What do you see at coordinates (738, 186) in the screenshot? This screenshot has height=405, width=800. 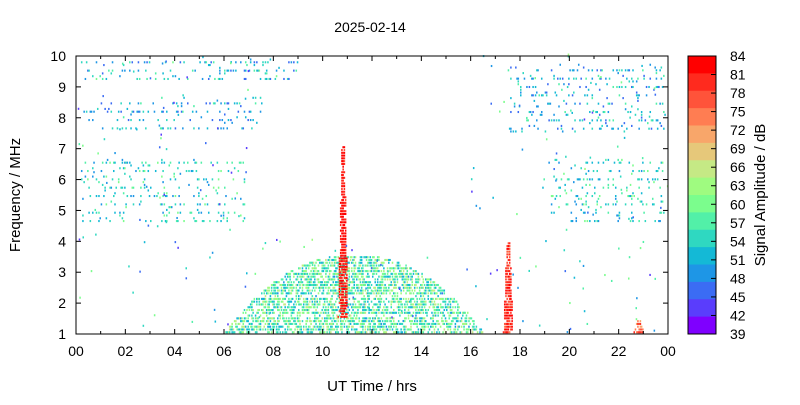 I see `colorbar-tick-label: 63` at bounding box center [738, 186].